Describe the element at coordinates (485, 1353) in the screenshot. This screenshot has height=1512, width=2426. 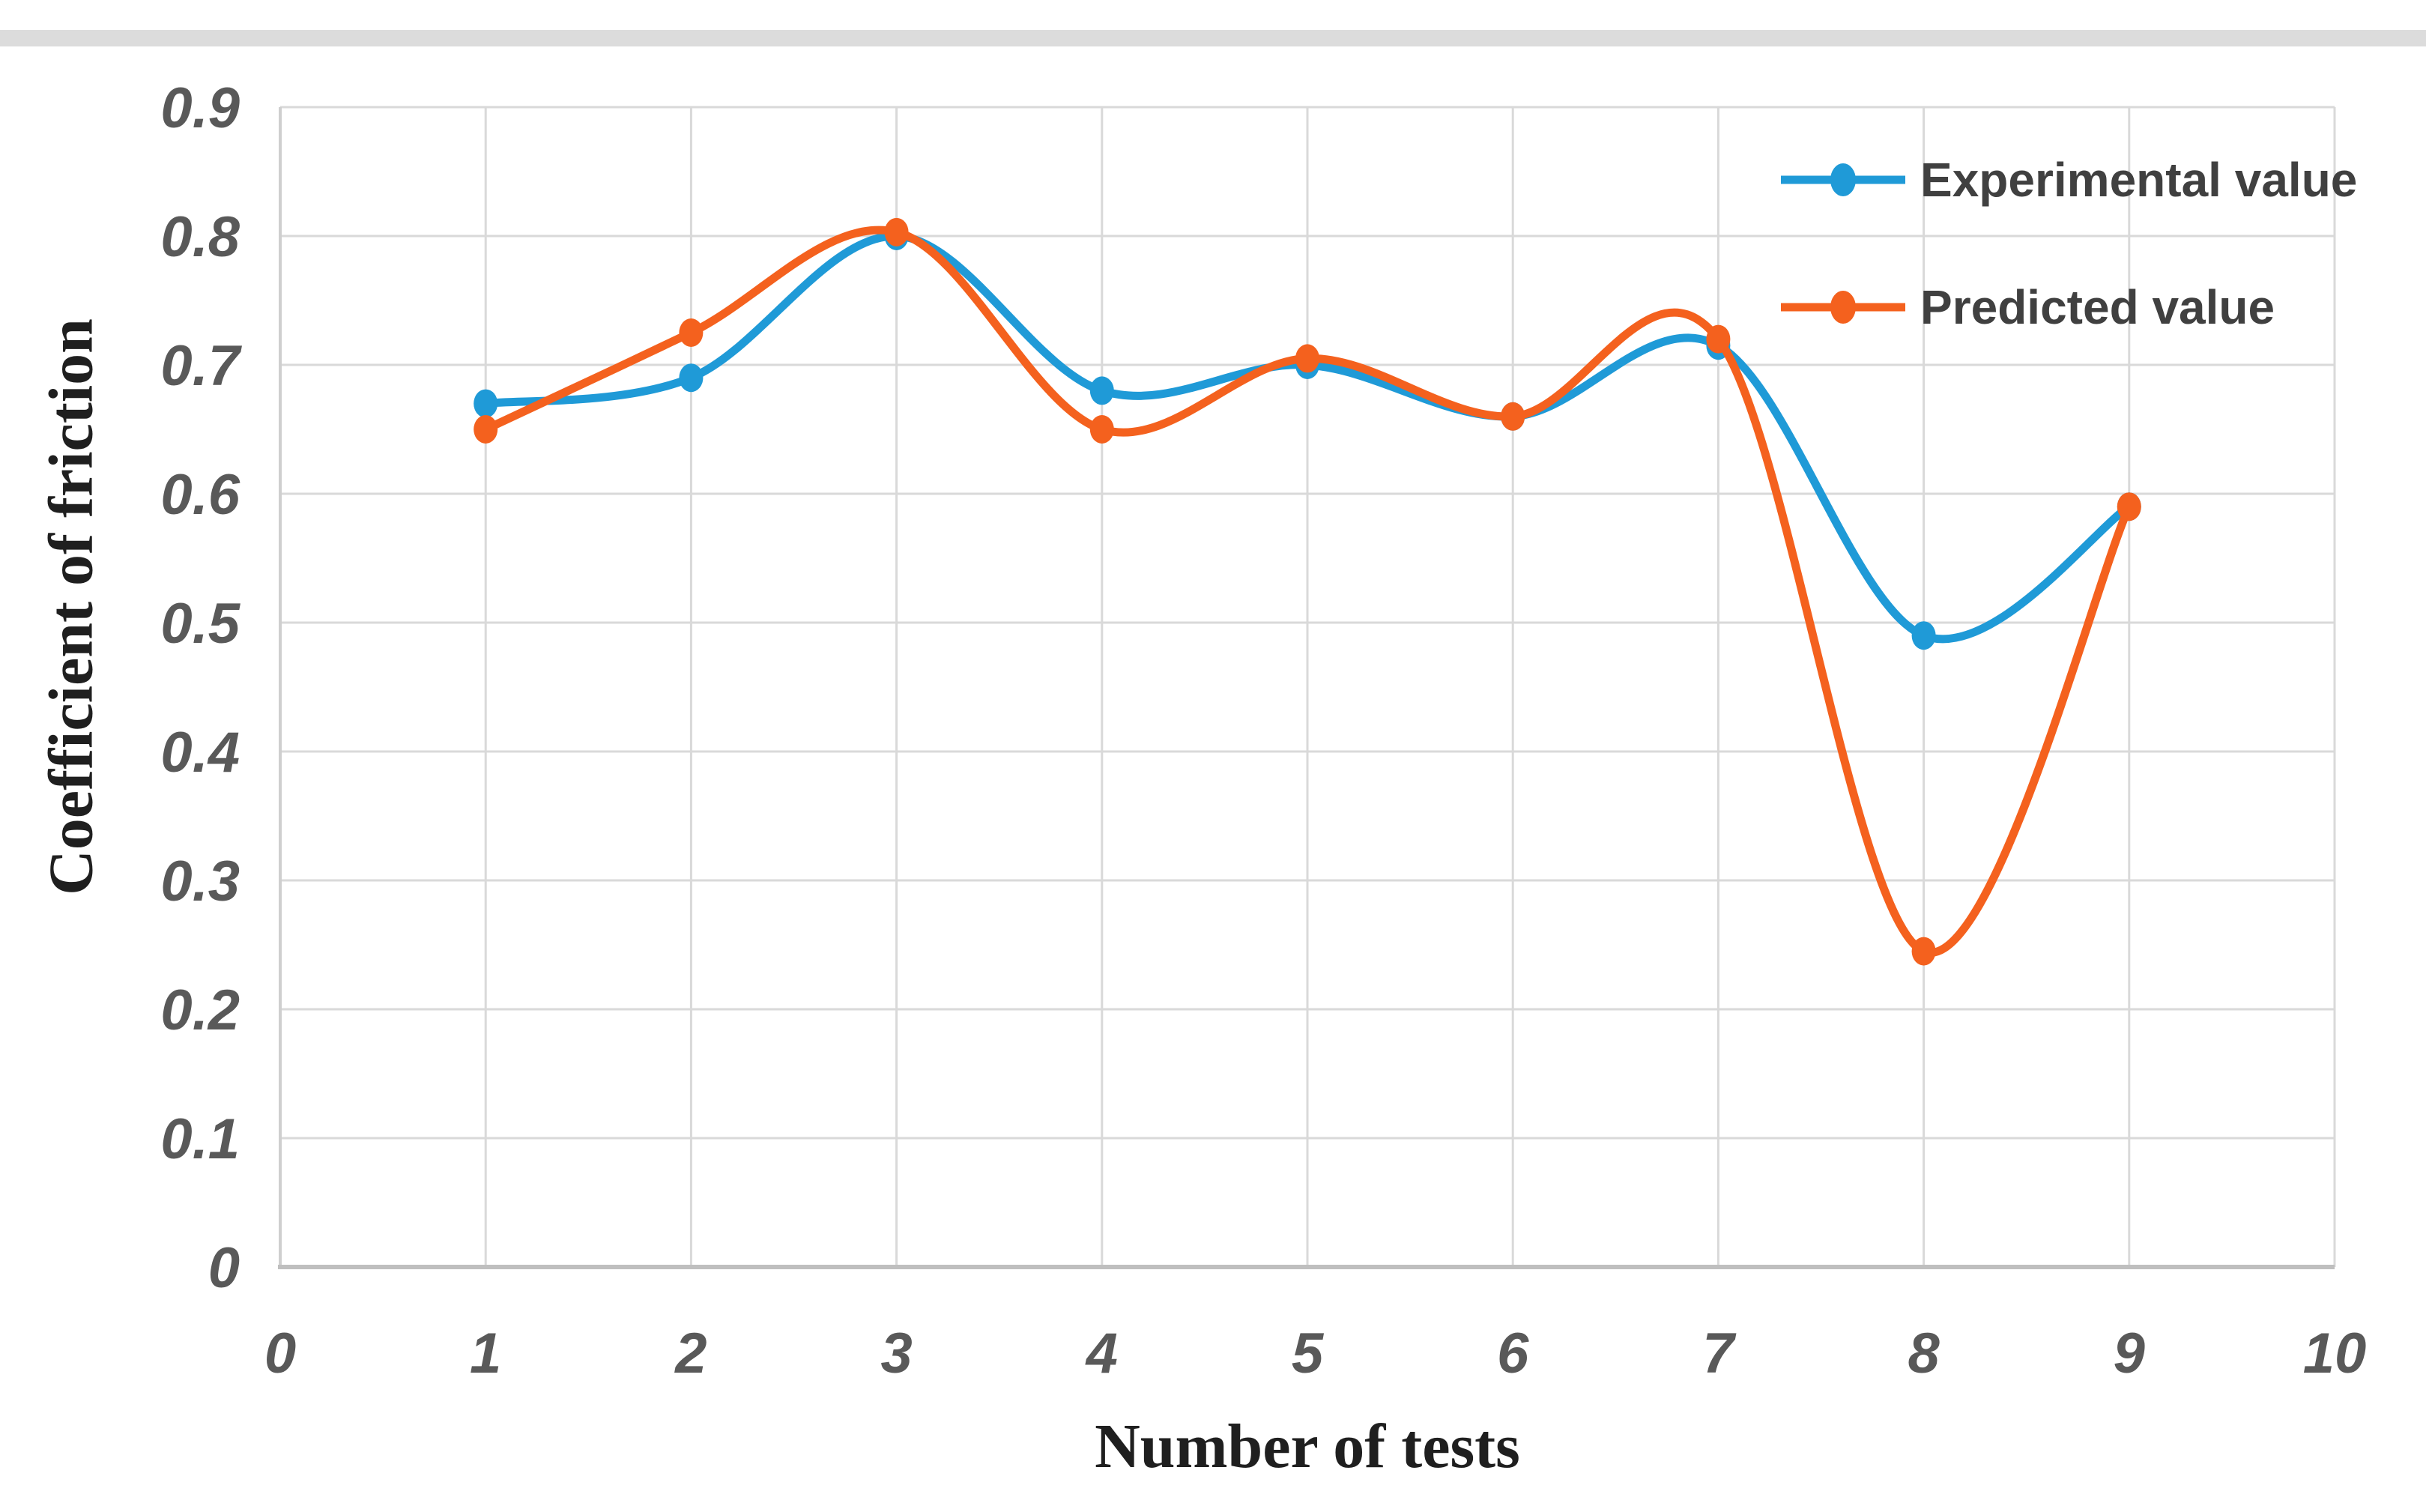
I see `x-tick-label: 1` at that location.